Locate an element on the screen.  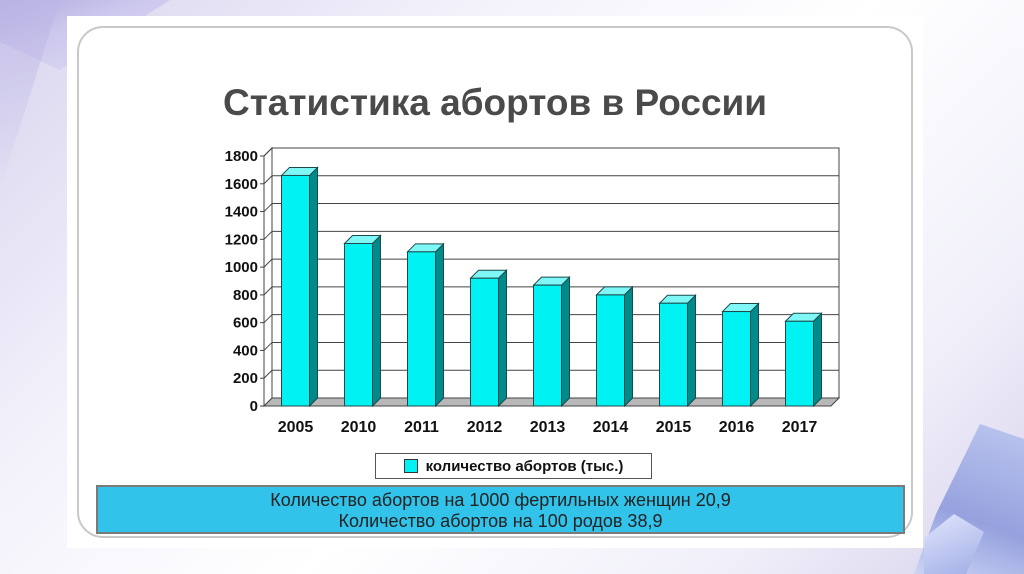
x-tick-label: 2015 is located at coordinates (674, 427).